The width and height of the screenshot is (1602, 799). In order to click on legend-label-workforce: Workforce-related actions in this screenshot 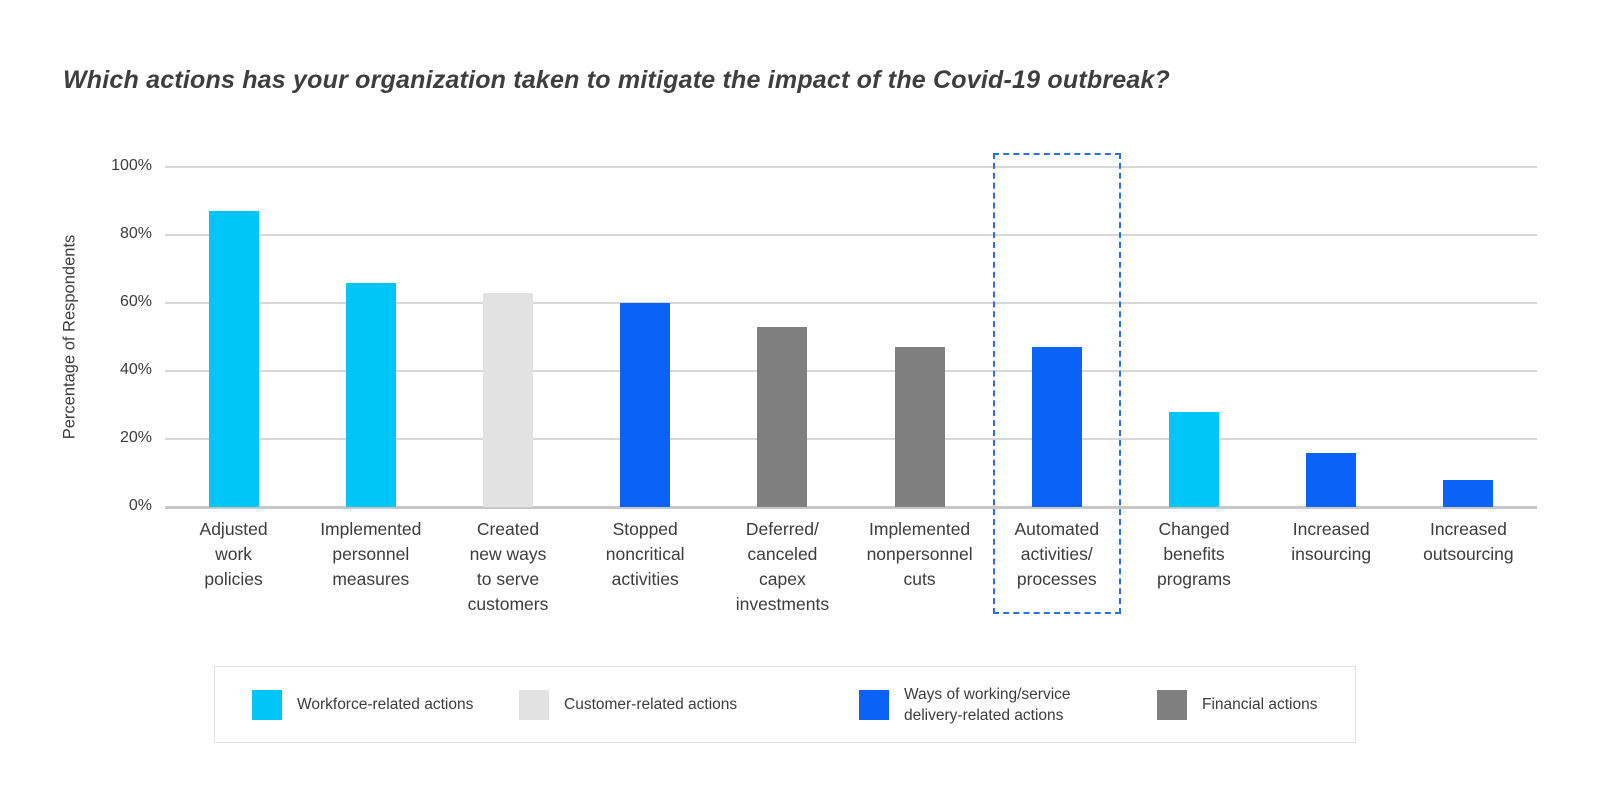, I will do `click(385, 704)`.